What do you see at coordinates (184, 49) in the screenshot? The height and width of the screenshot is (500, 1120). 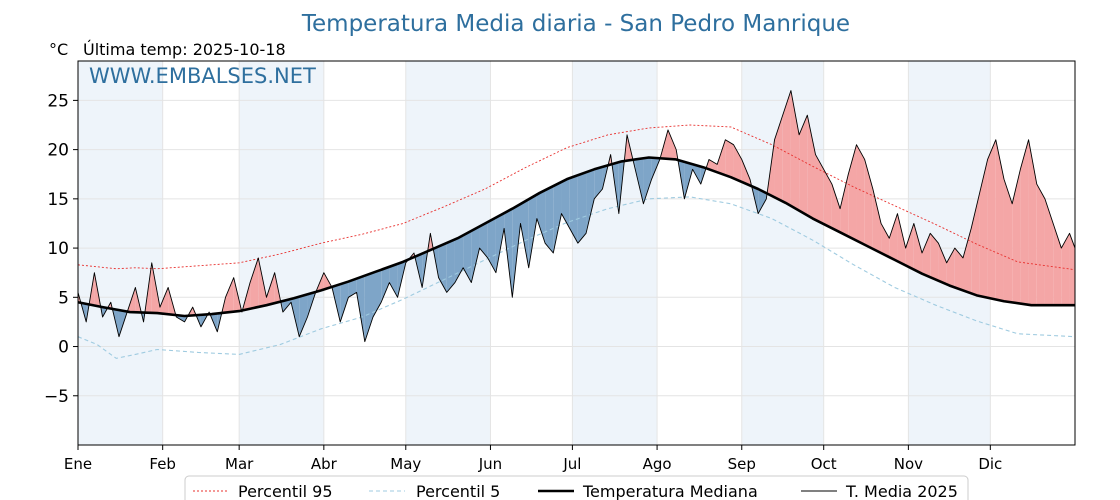 I see `last-update-label: Última temp: 2025-10-18` at bounding box center [184, 49].